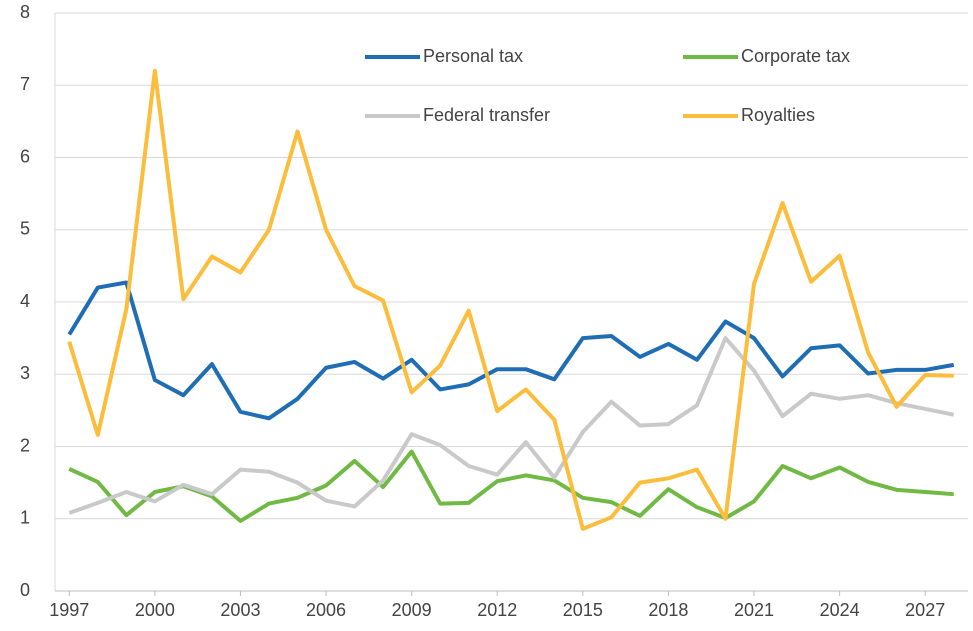 Image resolution: width=973 pixels, height=631 pixels. What do you see at coordinates (25, 12) in the screenshot?
I see `y-tick-label: 8` at bounding box center [25, 12].